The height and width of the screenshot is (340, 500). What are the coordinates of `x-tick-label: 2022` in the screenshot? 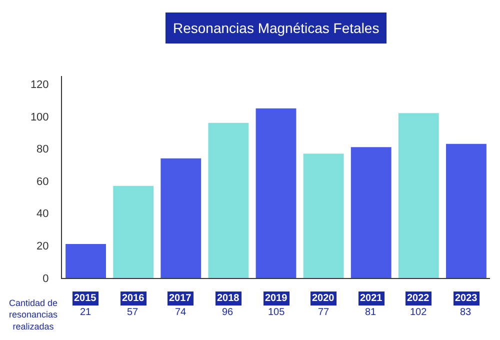 It's located at (418, 298).